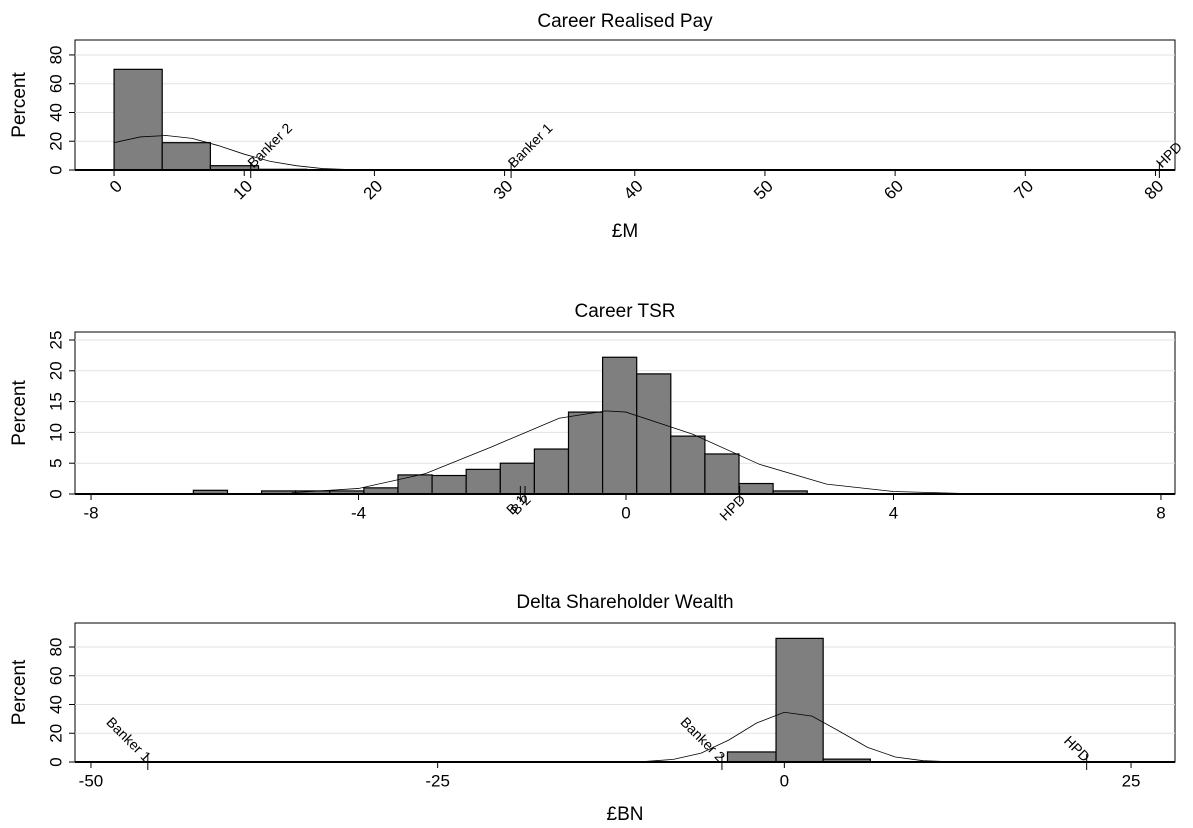  I want to click on x-tick-label: 20, so click(373, 190).